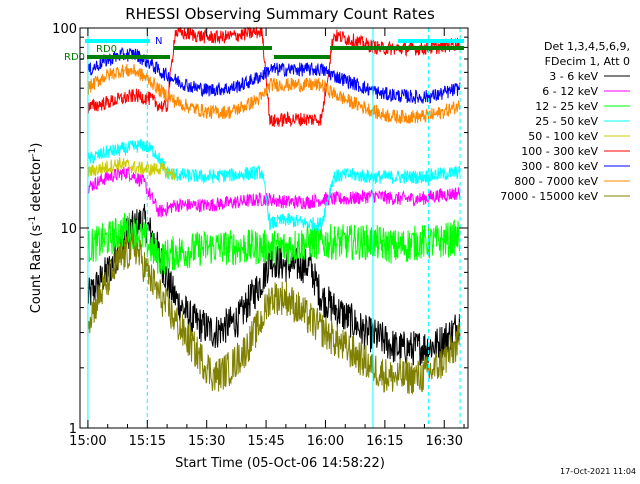 This screenshot has height=484, width=640. What do you see at coordinates (36, 145) in the screenshot?
I see `y-axis-label-part3: )` at bounding box center [36, 145].